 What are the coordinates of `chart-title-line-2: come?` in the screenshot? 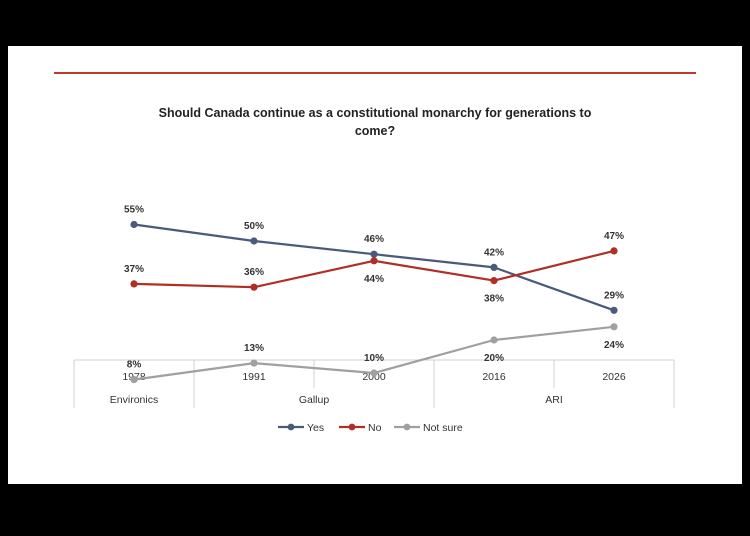 It's located at (375, 131).